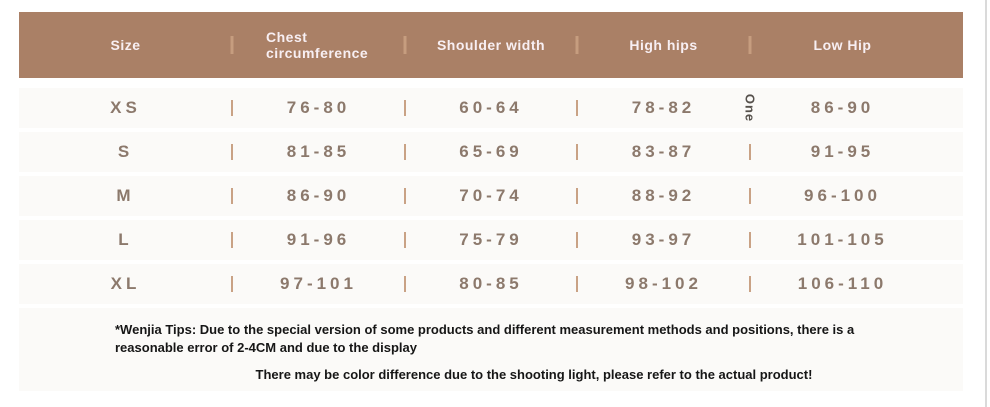 This screenshot has width=990, height=407. I want to click on high-hips-value: 88-92, so click(663, 195).